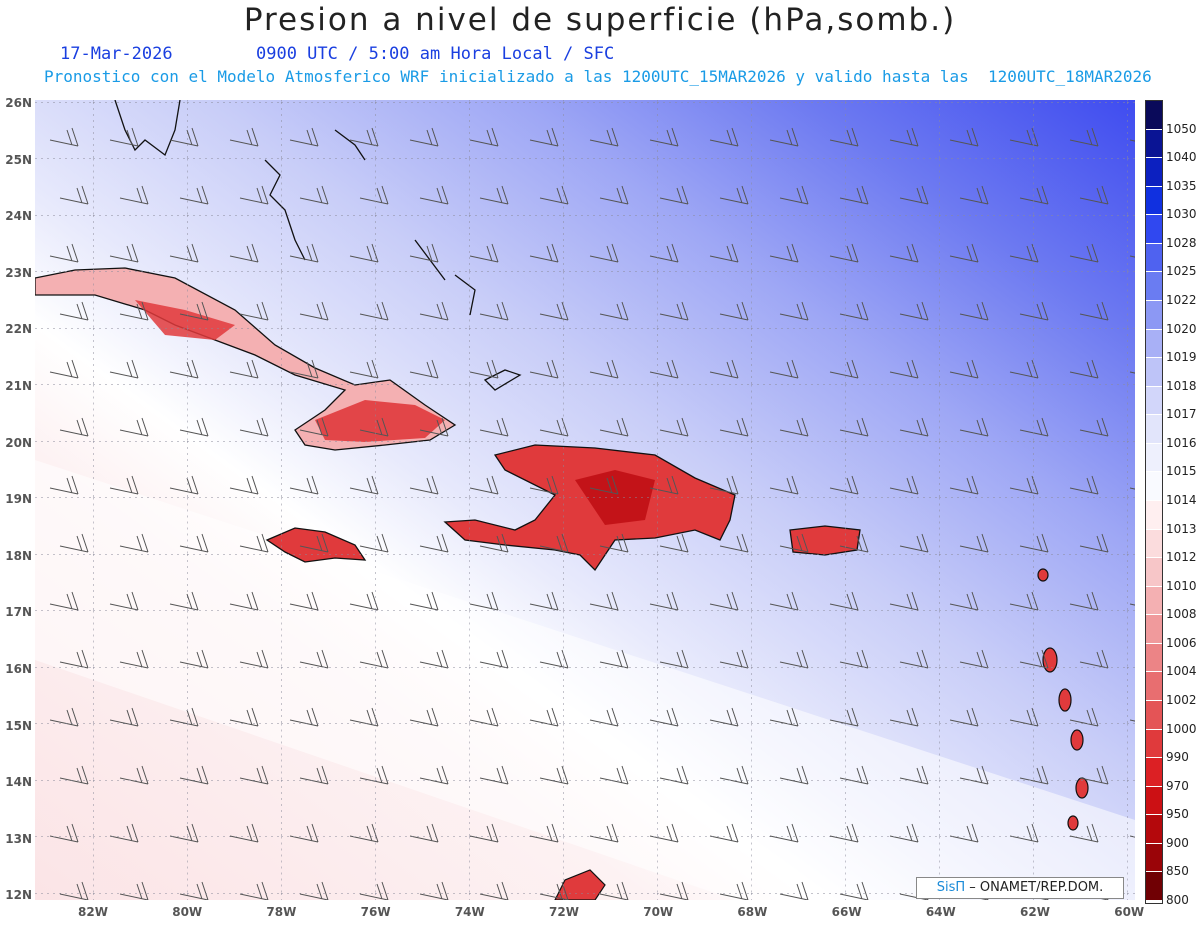 The image size is (1200, 927). I want to click on colorbar-label: 1013, so click(1181, 528).